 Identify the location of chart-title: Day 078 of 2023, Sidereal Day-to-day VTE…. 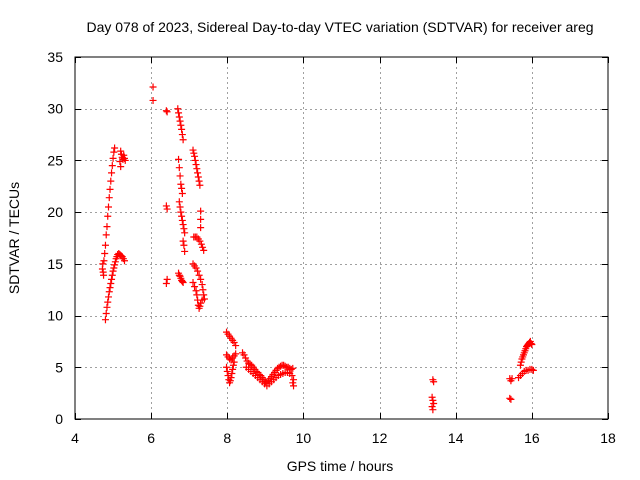
(339, 27).